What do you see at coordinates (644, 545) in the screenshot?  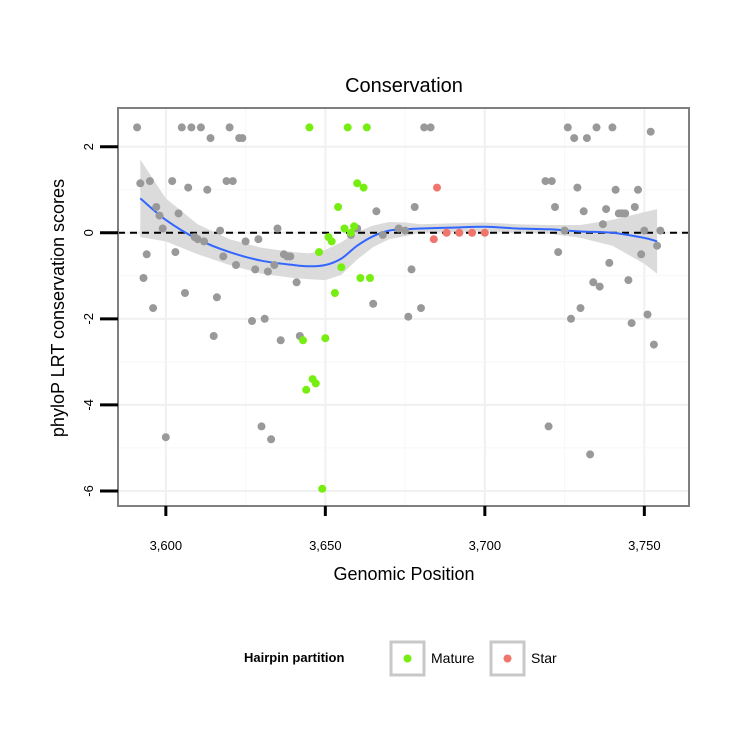 I see `x-tick-label: 3,750` at bounding box center [644, 545].